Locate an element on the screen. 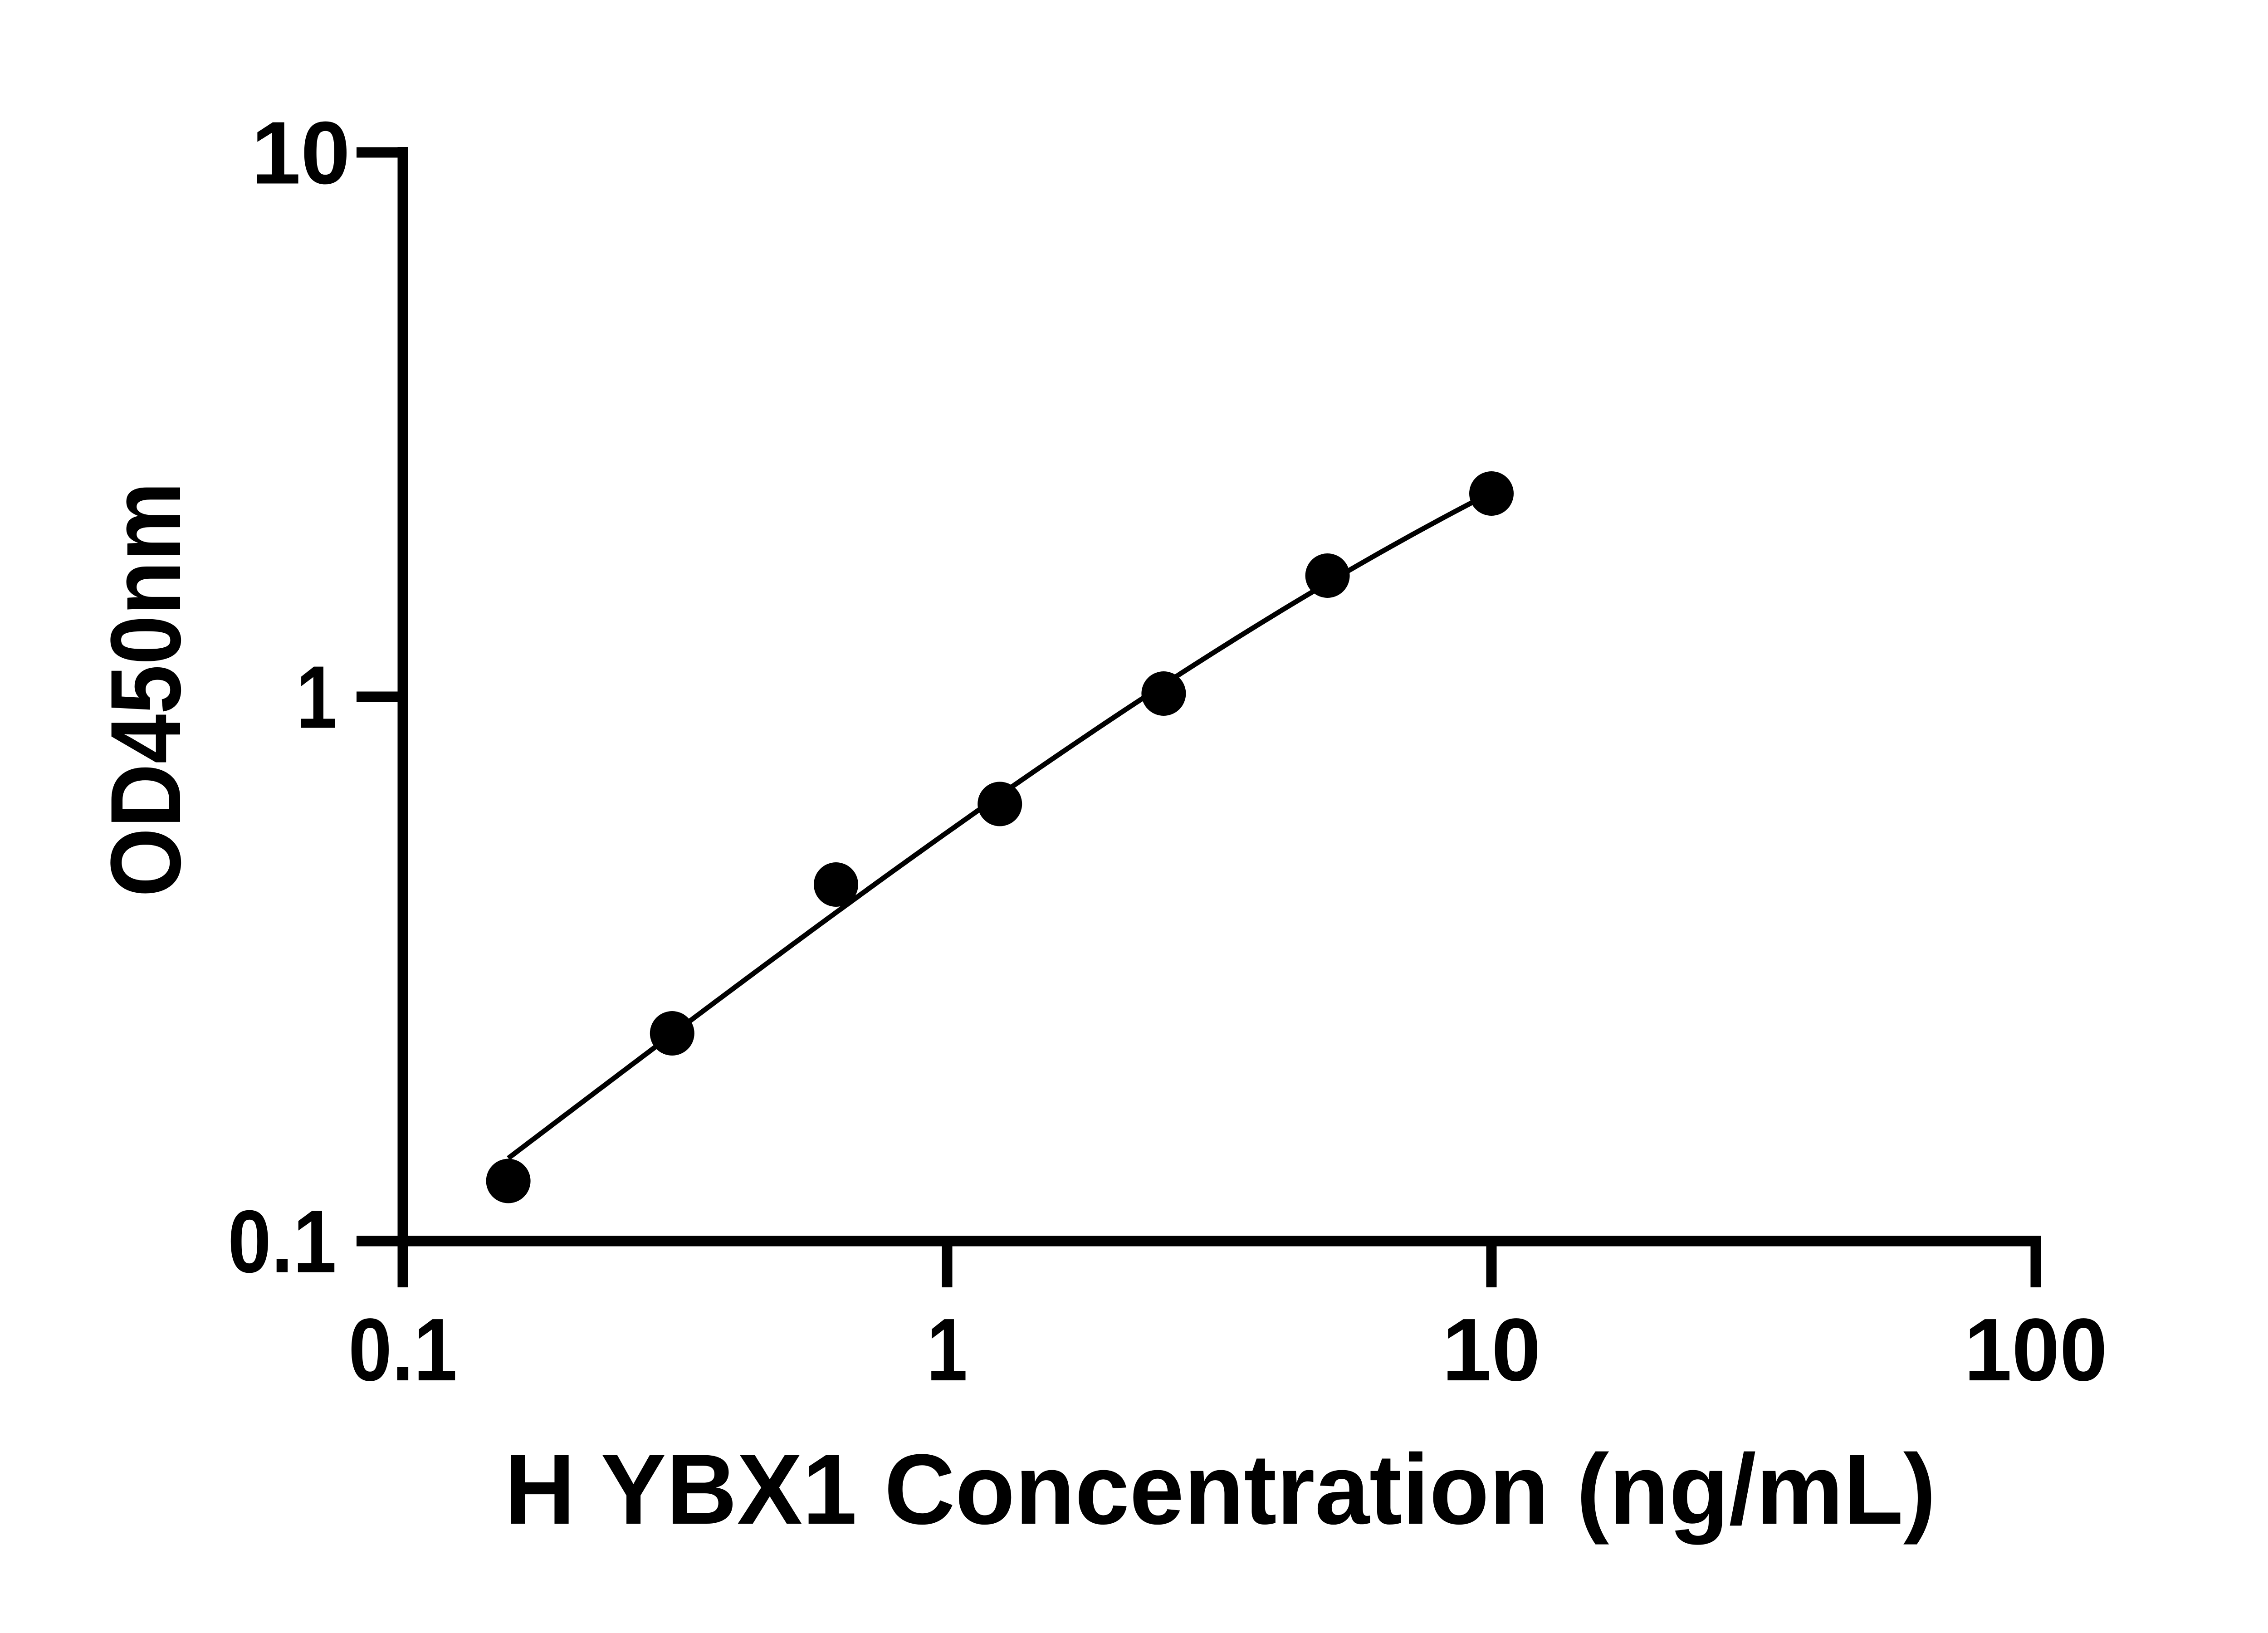 The height and width of the screenshot is (1633, 2268). svg-text: 100 is located at coordinates (2035, 1349).